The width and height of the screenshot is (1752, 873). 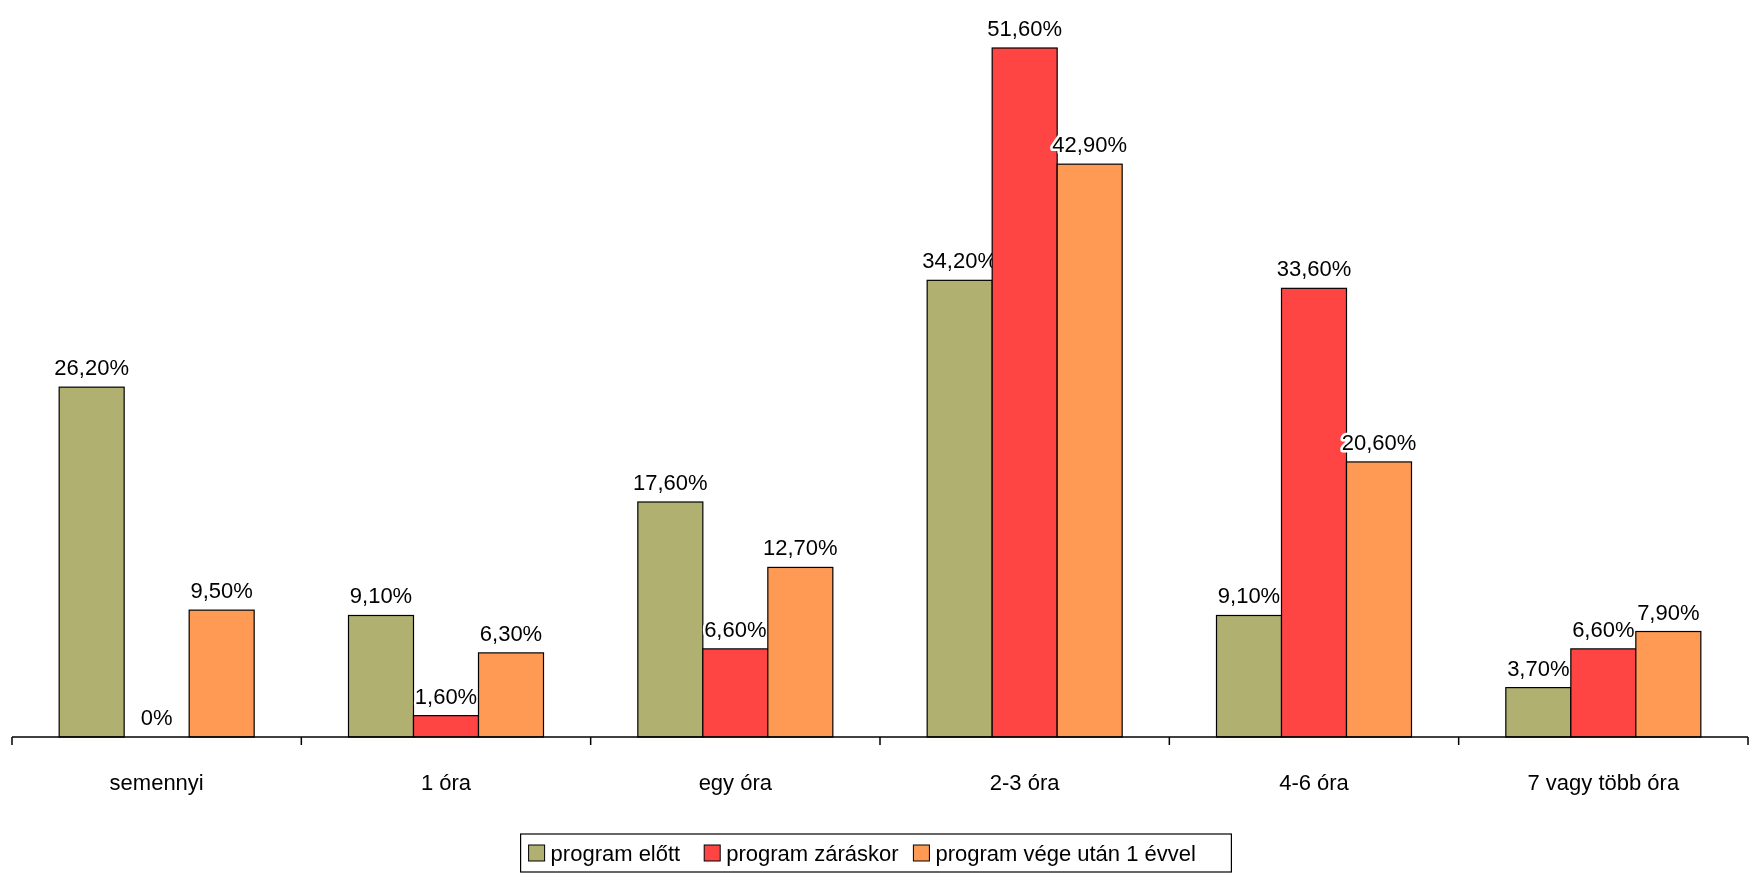 I want to click on data-label: 3,70%, so click(x=1538, y=668).